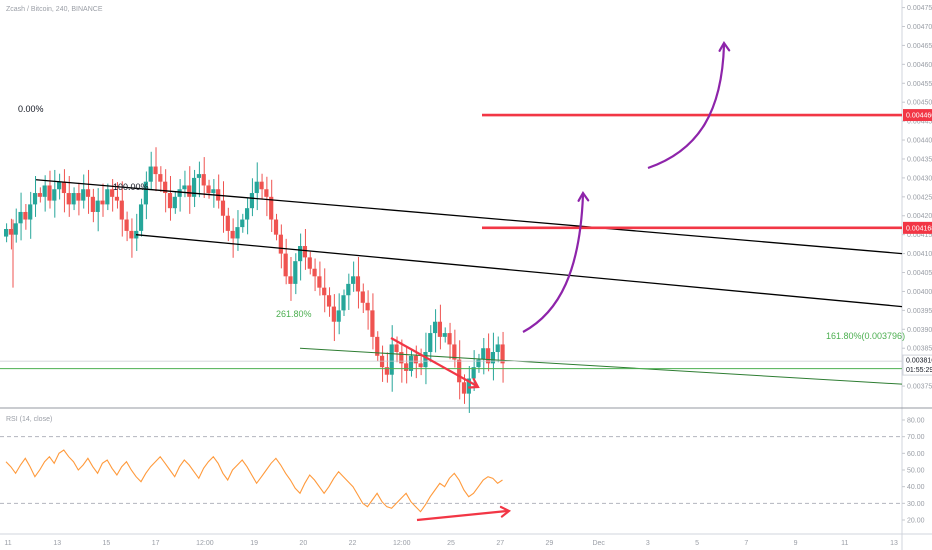  Describe the element at coordinates (294, 314) in the screenshot. I see `fib-label-ext: 261.80%` at that location.